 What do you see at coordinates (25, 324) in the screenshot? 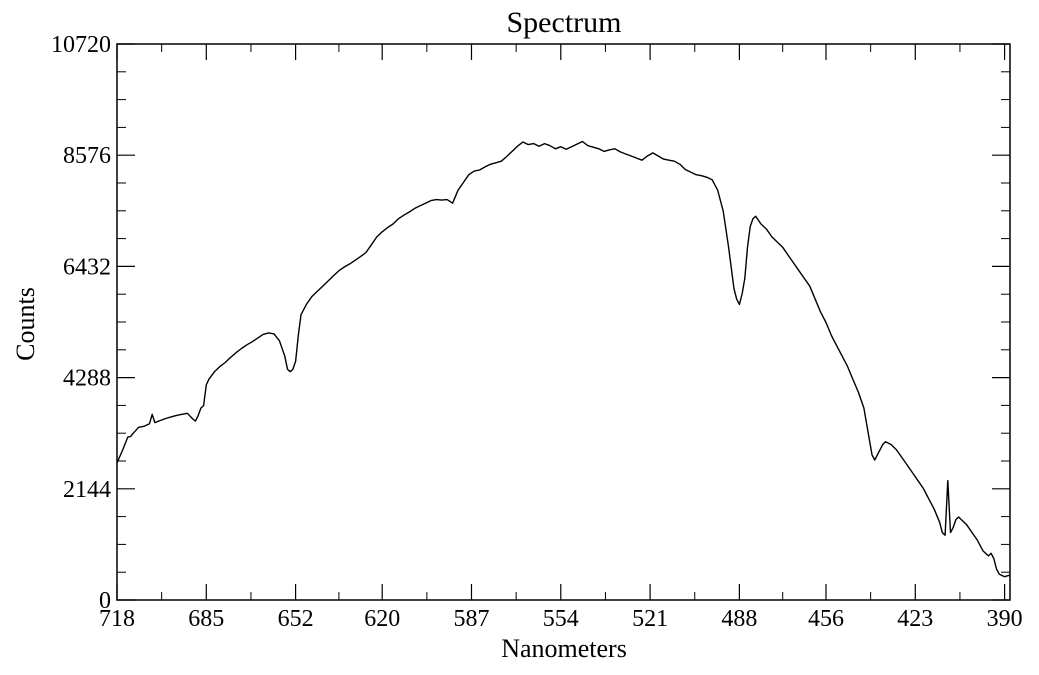
I see `y-axis-label: Counts` at bounding box center [25, 324].